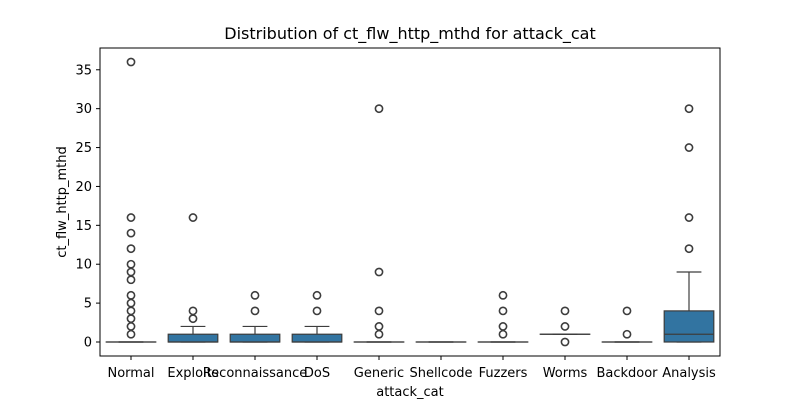  I want to click on y-tick-label: 0, so click(88, 343).